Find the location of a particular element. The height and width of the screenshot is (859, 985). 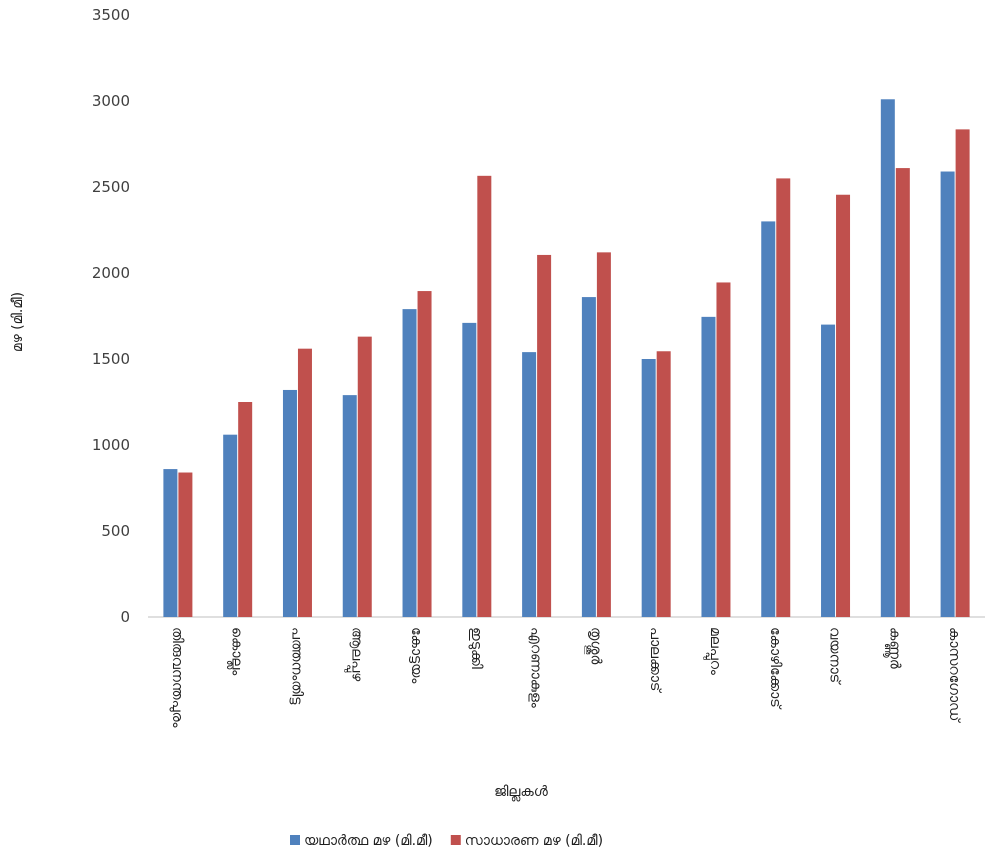

y-tick-label: 1500 is located at coordinates (111, 359).